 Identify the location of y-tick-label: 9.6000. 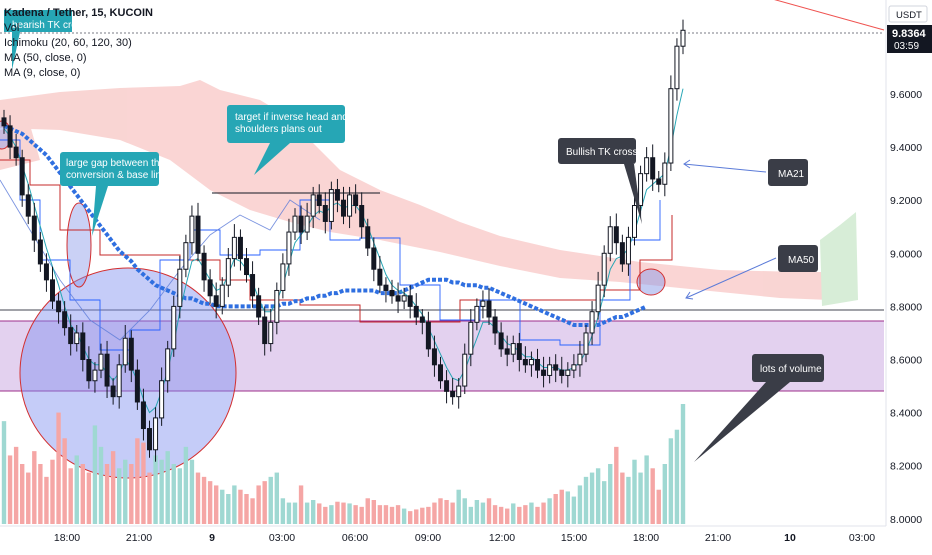
(906, 95).